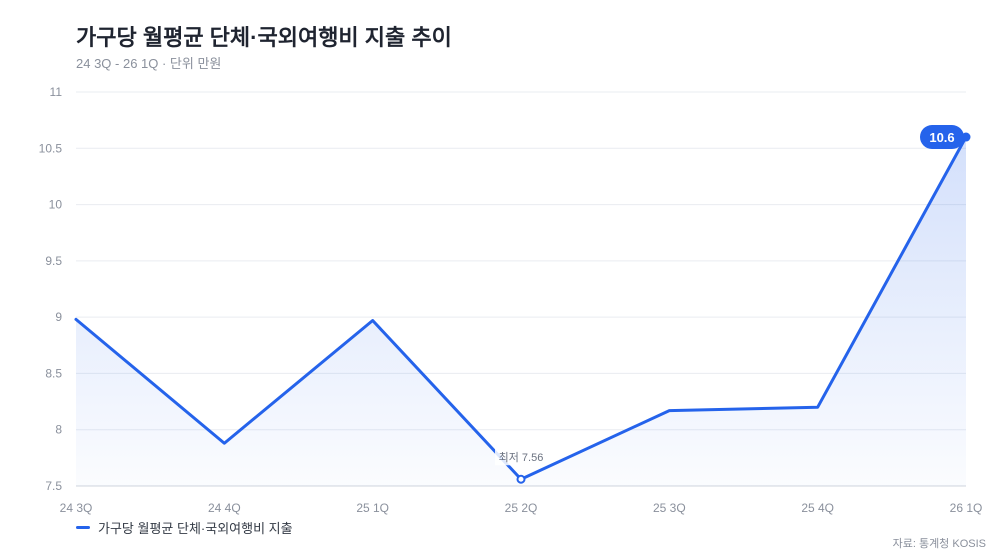 The image size is (1000, 560). What do you see at coordinates (939, 544) in the screenshot?
I see `source-note: 자료: 통계청 KOSIS` at bounding box center [939, 544].